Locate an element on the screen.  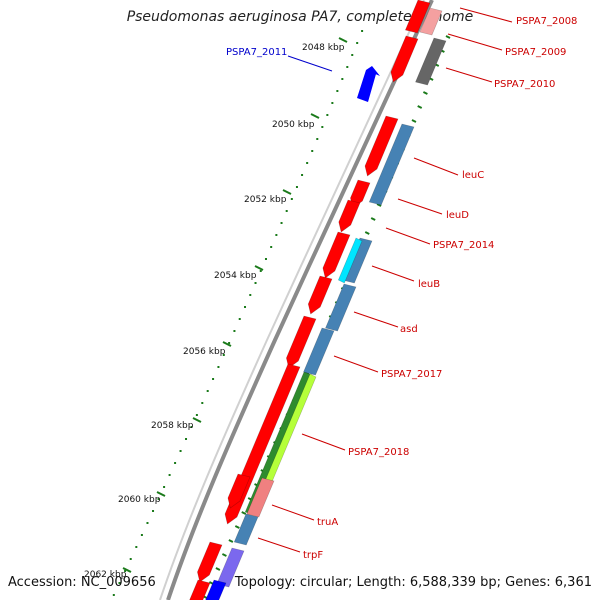
scale-tick-label: 2062 kbp is located at coordinates (105, 575).